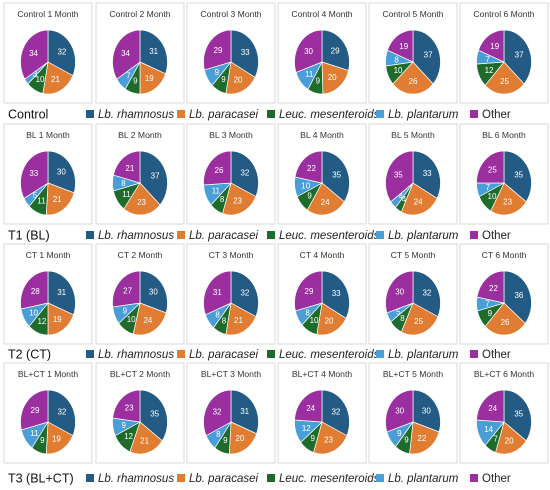  I want to click on pie-slice-label: 7, so click(128, 76).